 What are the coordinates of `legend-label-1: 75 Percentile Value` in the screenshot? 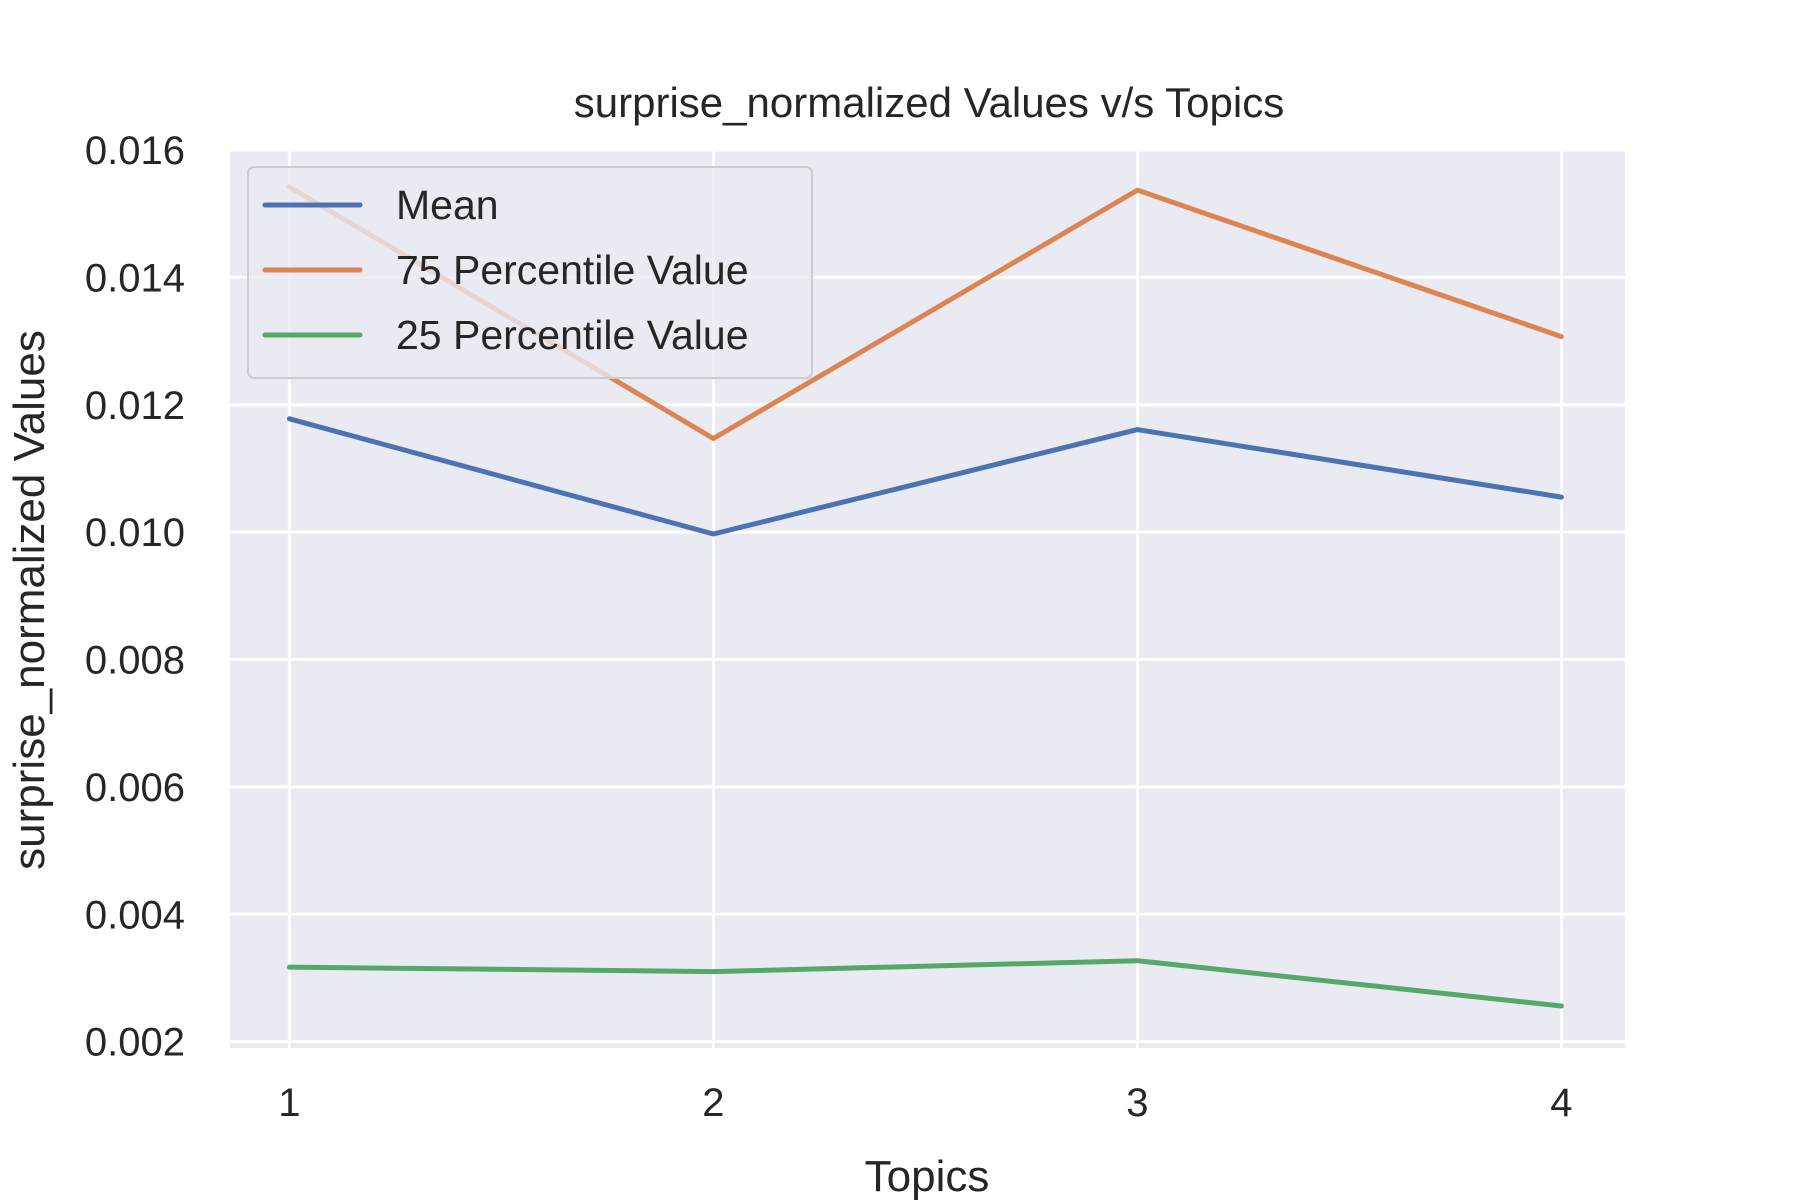 It's located at (572, 270).